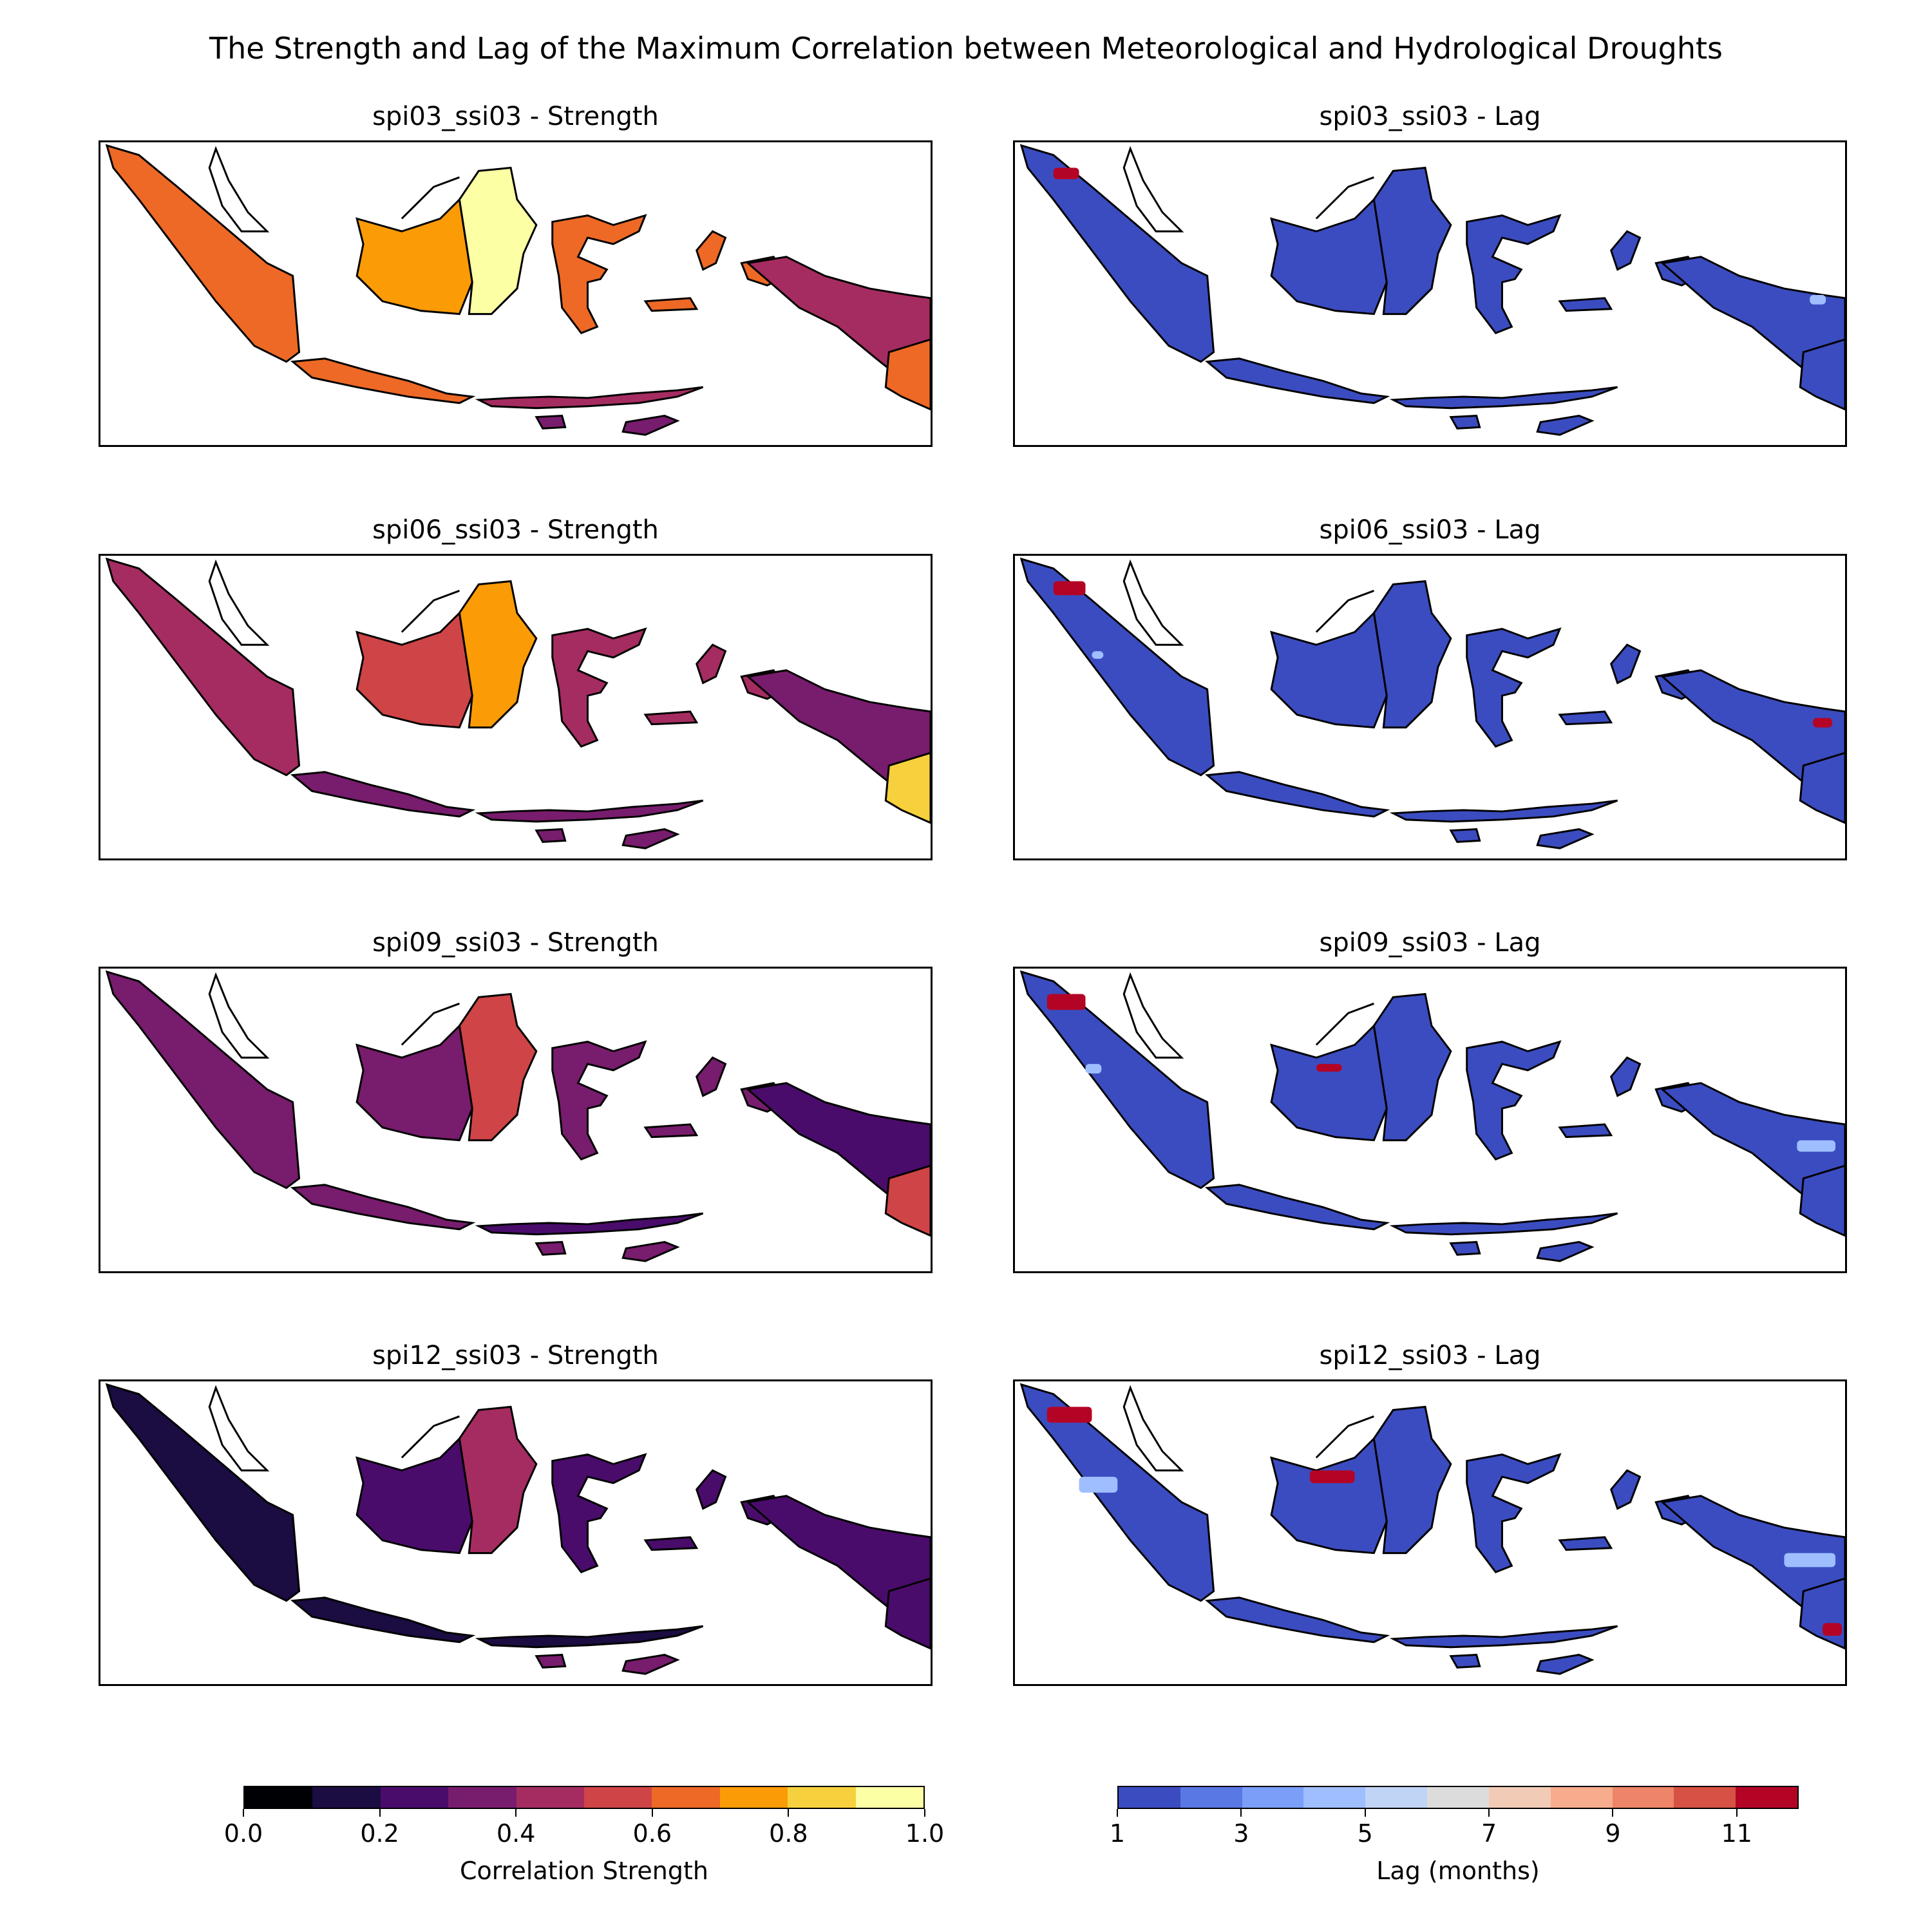 This screenshot has height=1932, width=1932. I want to click on panel-title: spi03_ssi03 - Lag, so click(1430, 116).